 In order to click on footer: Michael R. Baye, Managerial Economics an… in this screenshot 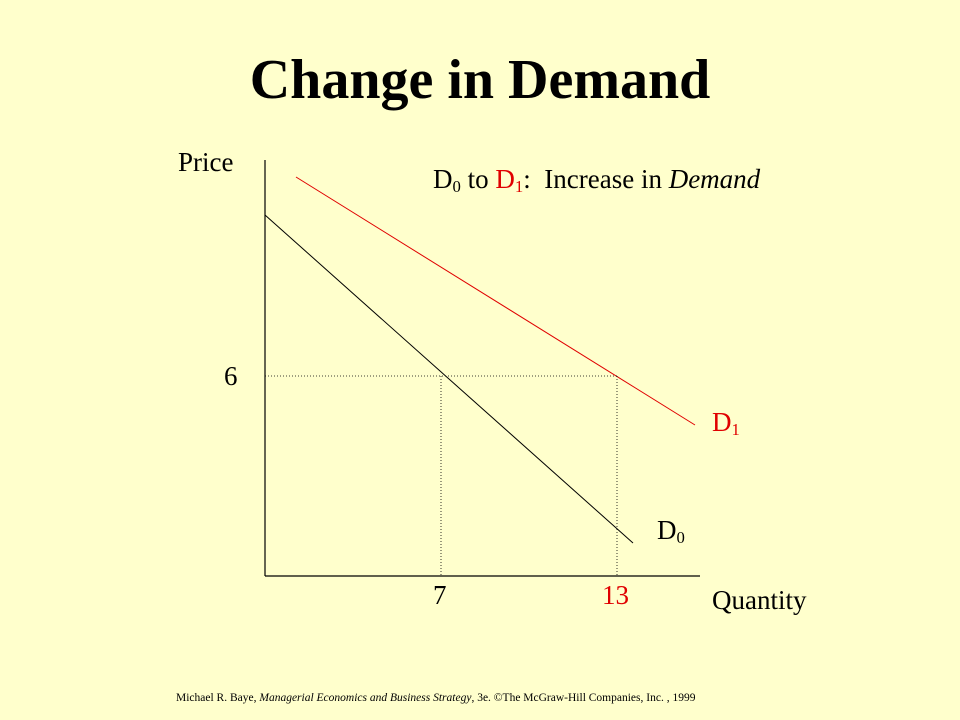, I will do `click(436, 698)`.